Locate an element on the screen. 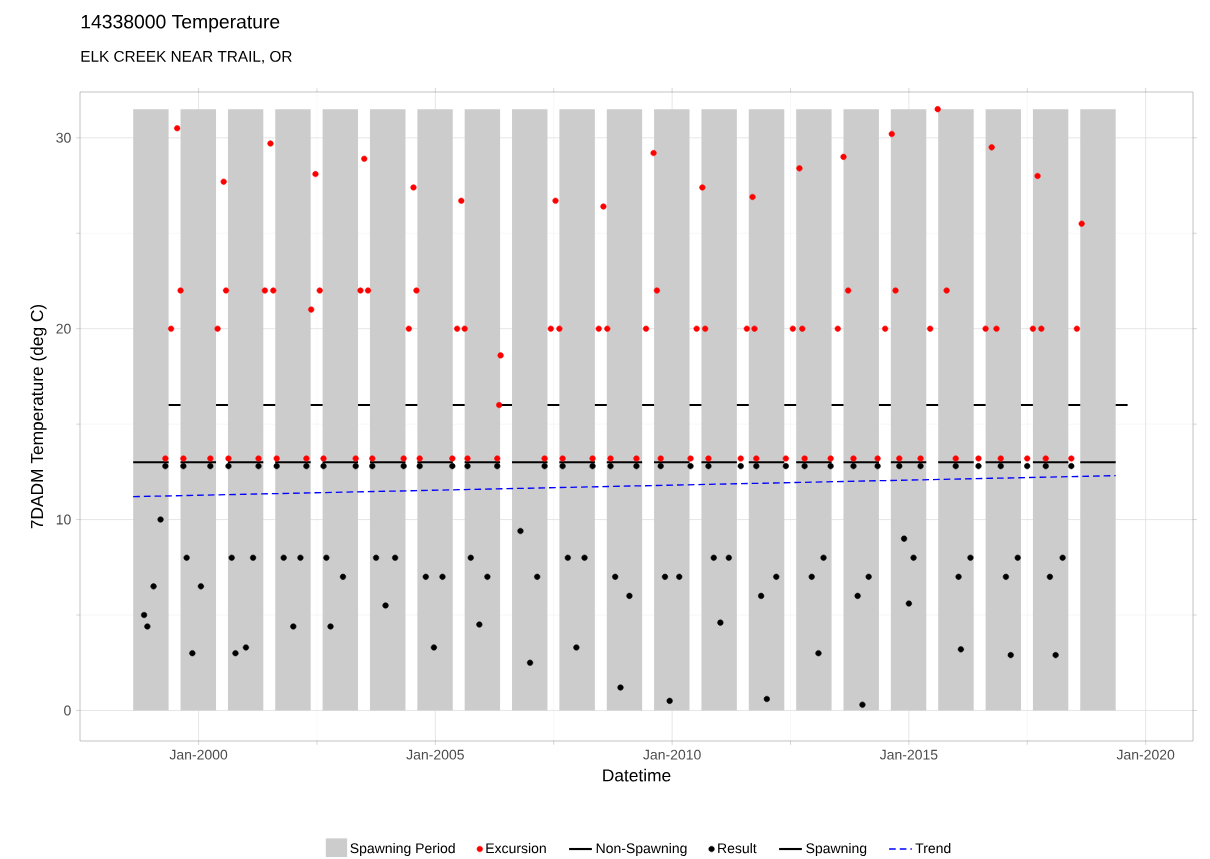  x-tick-label: Jan-2020 is located at coordinates (1145, 754).